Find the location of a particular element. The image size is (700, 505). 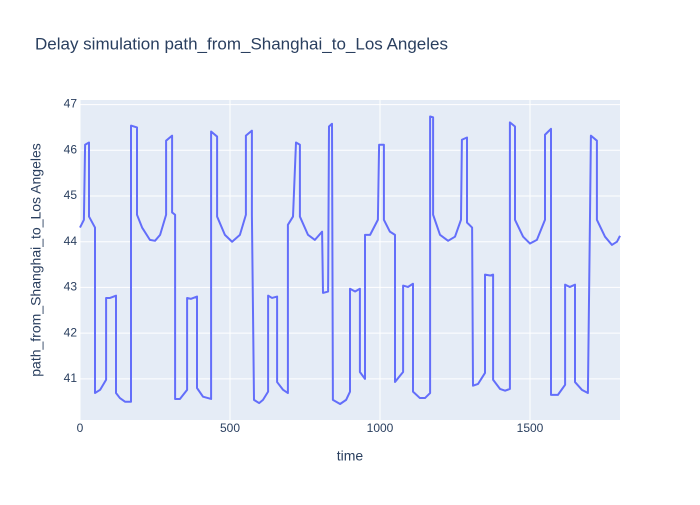

x-tick-label: 500 is located at coordinates (230, 428).